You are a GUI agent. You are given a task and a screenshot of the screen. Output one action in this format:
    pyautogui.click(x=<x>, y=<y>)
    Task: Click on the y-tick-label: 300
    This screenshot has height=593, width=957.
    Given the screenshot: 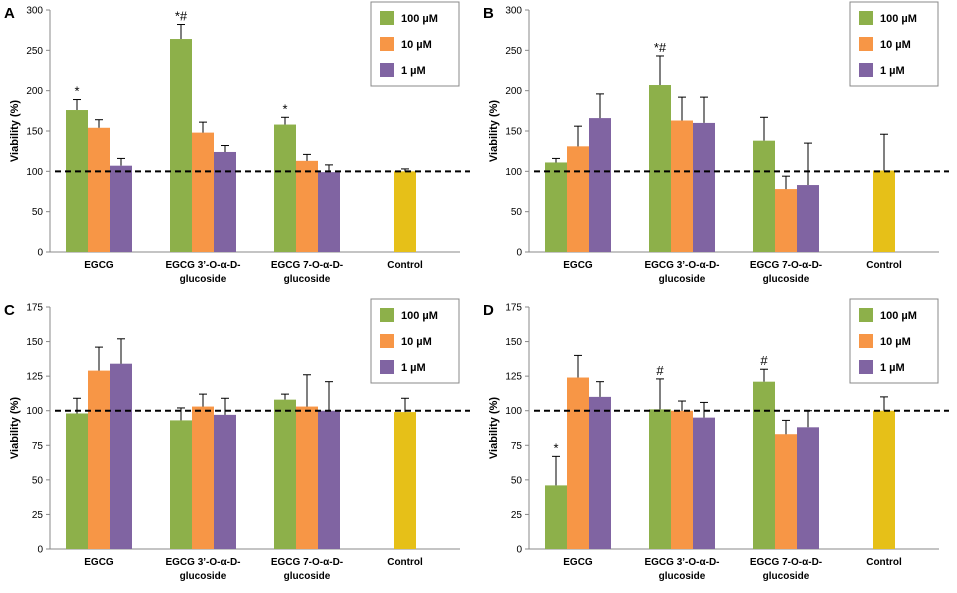 What is the action you would take?
    pyautogui.click(x=34, y=11)
    